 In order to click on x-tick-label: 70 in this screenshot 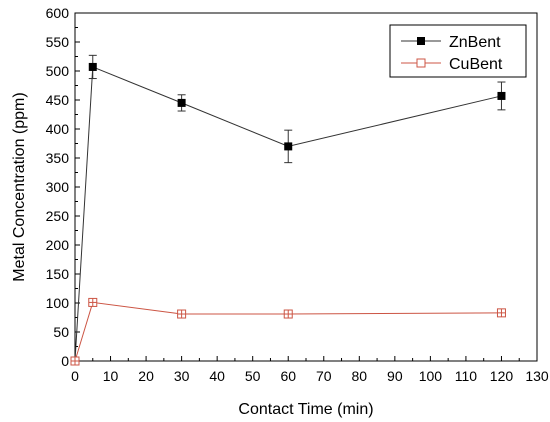, I will do `click(324, 376)`.